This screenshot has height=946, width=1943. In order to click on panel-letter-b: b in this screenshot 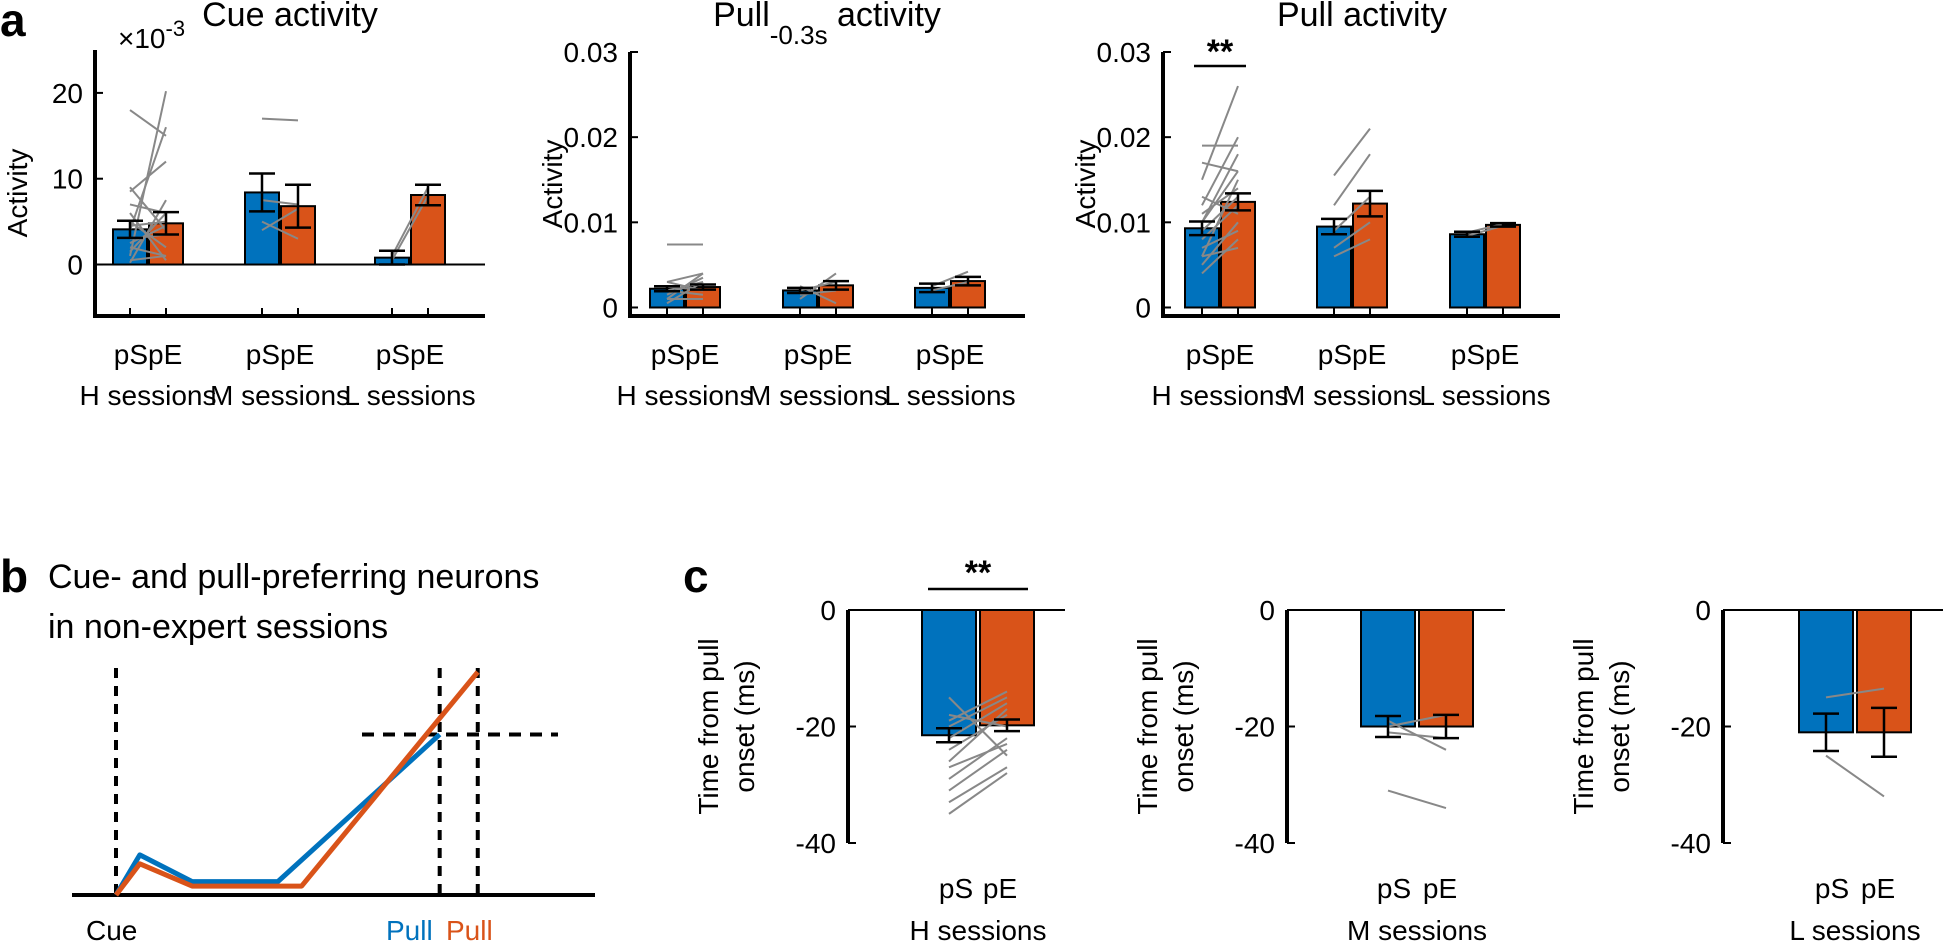, I will do `click(14, 576)`.